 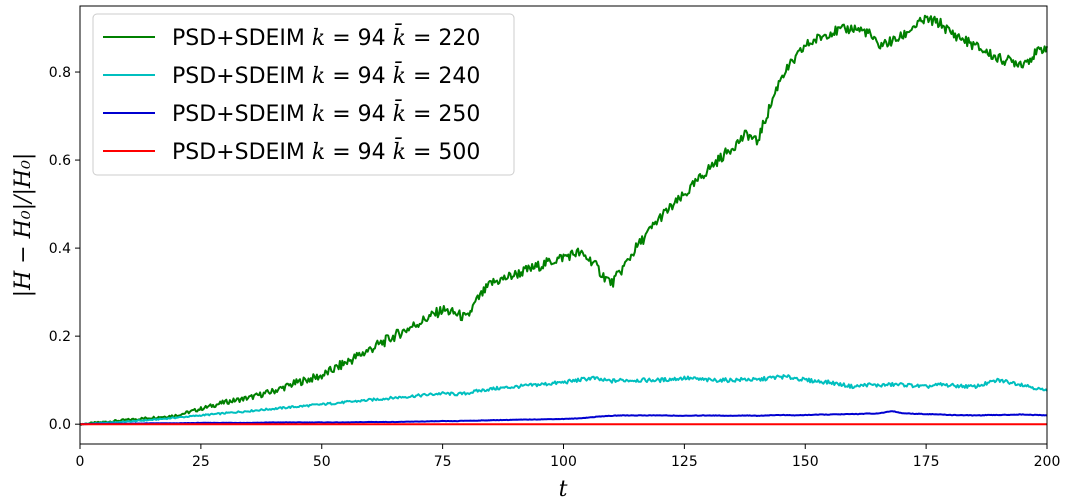 I want to click on x-axis-label: t, so click(x=563, y=489).